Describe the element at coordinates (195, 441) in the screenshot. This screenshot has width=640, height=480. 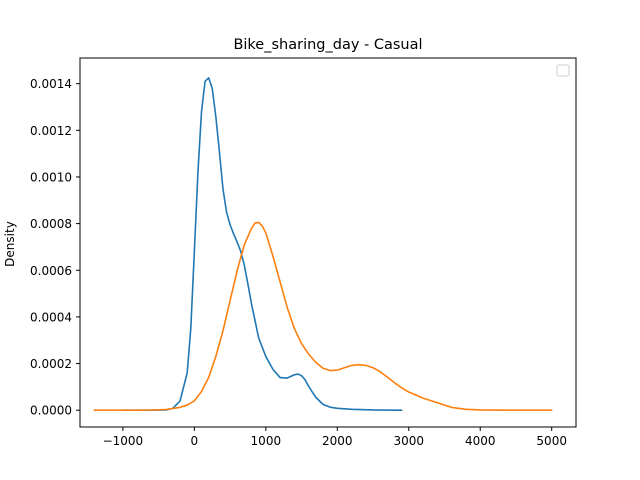
I see `x-tick-label: 0` at that location.